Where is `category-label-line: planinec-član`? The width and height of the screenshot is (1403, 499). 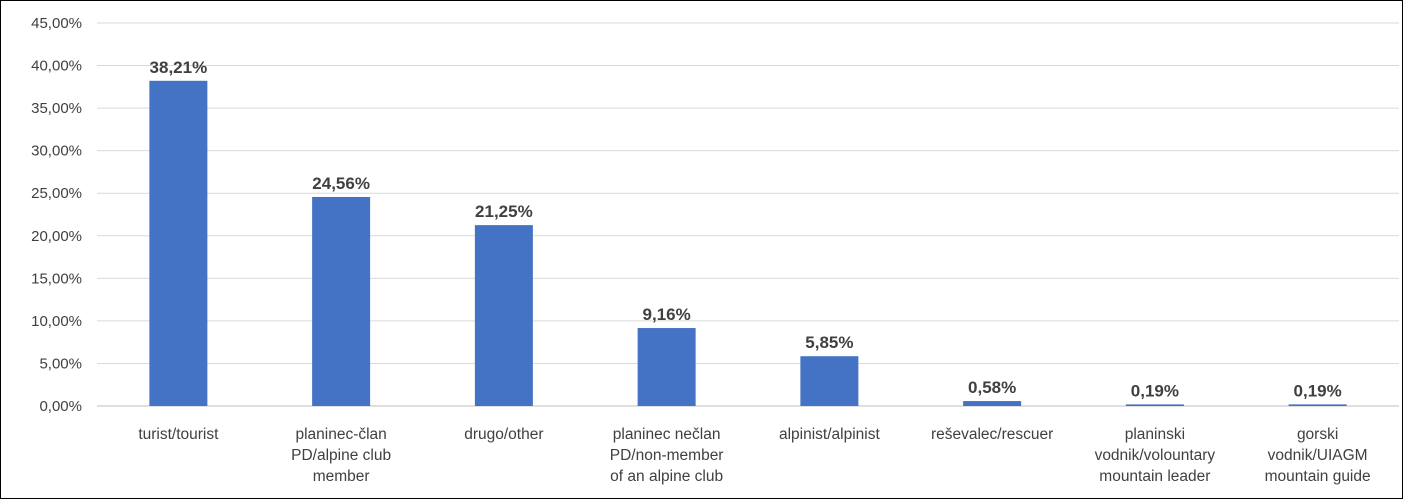 category-label-line: planinec-član is located at coordinates (340, 434).